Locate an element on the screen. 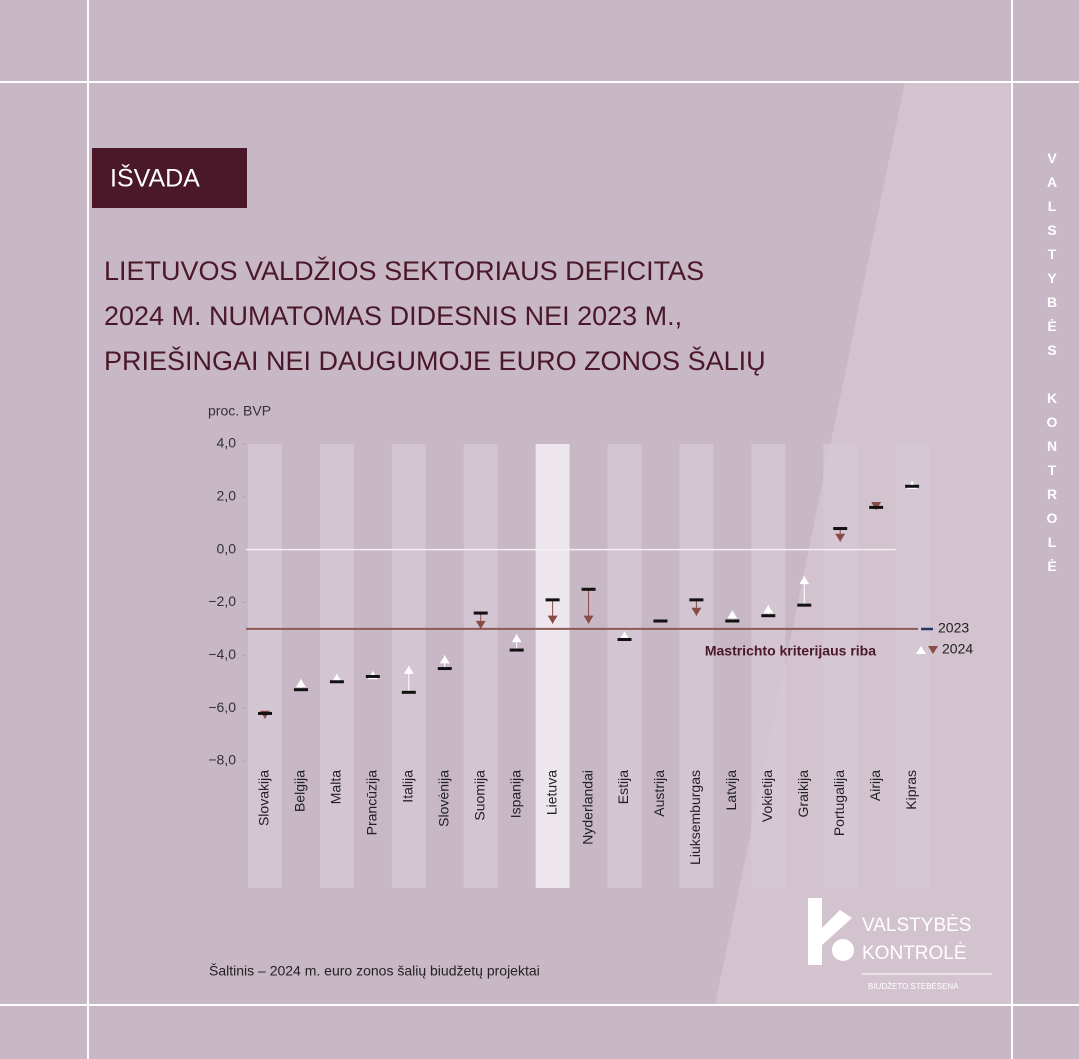 The height and width of the screenshot is (1059, 1079). x-tick-label: Slovėnija is located at coordinates (443, 798).